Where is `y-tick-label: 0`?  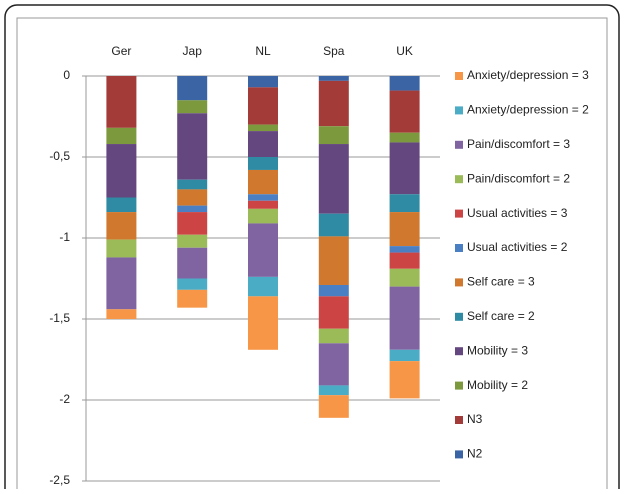
y-tick-label: 0 is located at coordinates (66, 75).